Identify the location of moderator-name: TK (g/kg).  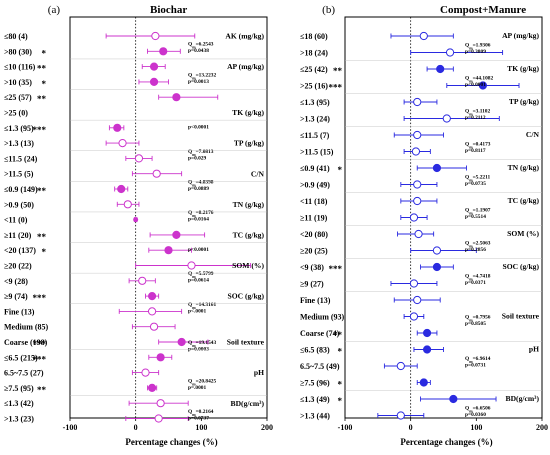
(248, 112).